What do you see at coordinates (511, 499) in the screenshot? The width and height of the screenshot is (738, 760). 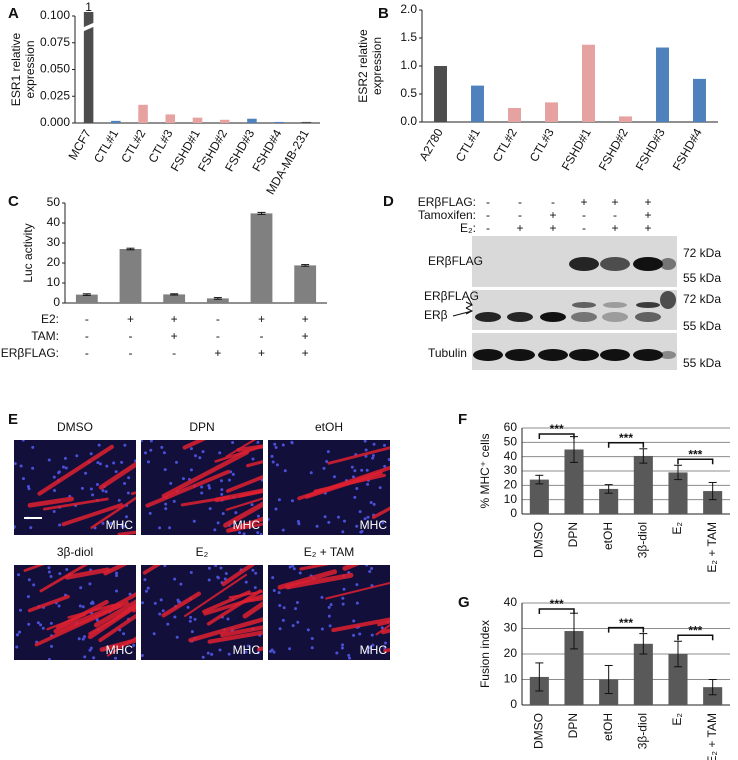 I see `y-tick-label: 10` at bounding box center [511, 499].